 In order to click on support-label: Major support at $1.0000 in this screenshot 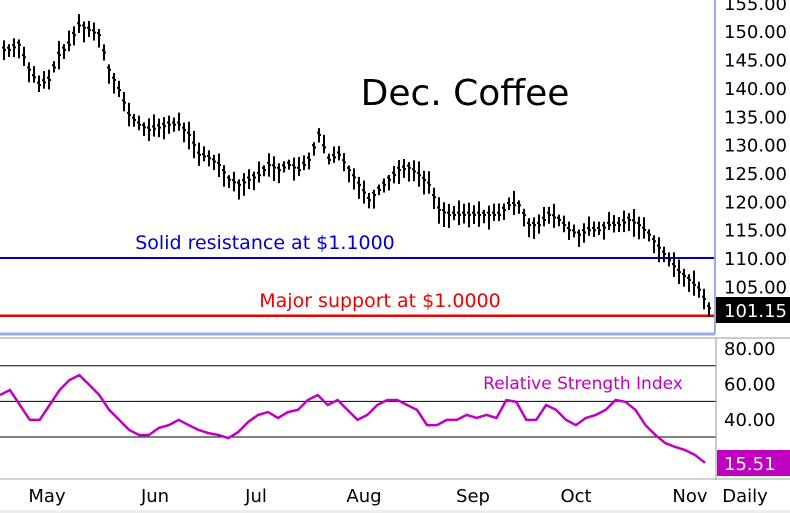, I will do `click(379, 301)`.